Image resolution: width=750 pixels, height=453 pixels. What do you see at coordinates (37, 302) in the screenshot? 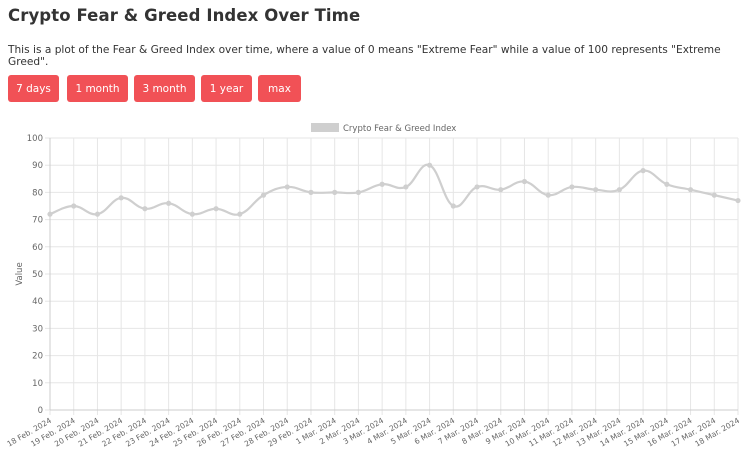
I see `y-tick-label: 40` at bounding box center [37, 302].